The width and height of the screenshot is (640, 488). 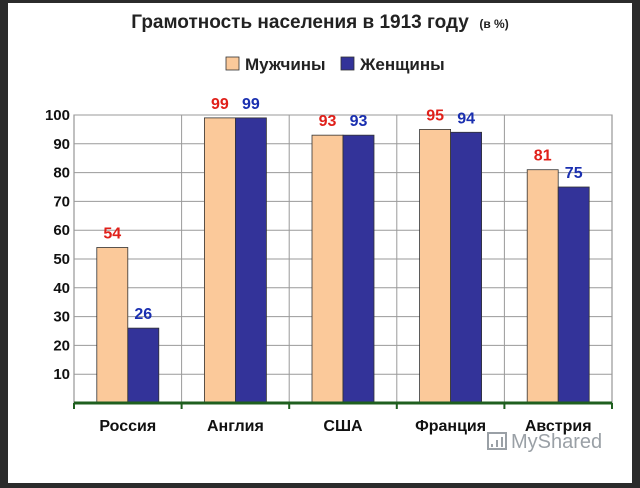 What do you see at coordinates (574, 173) in the screenshot?
I see `data-label: 75` at bounding box center [574, 173].